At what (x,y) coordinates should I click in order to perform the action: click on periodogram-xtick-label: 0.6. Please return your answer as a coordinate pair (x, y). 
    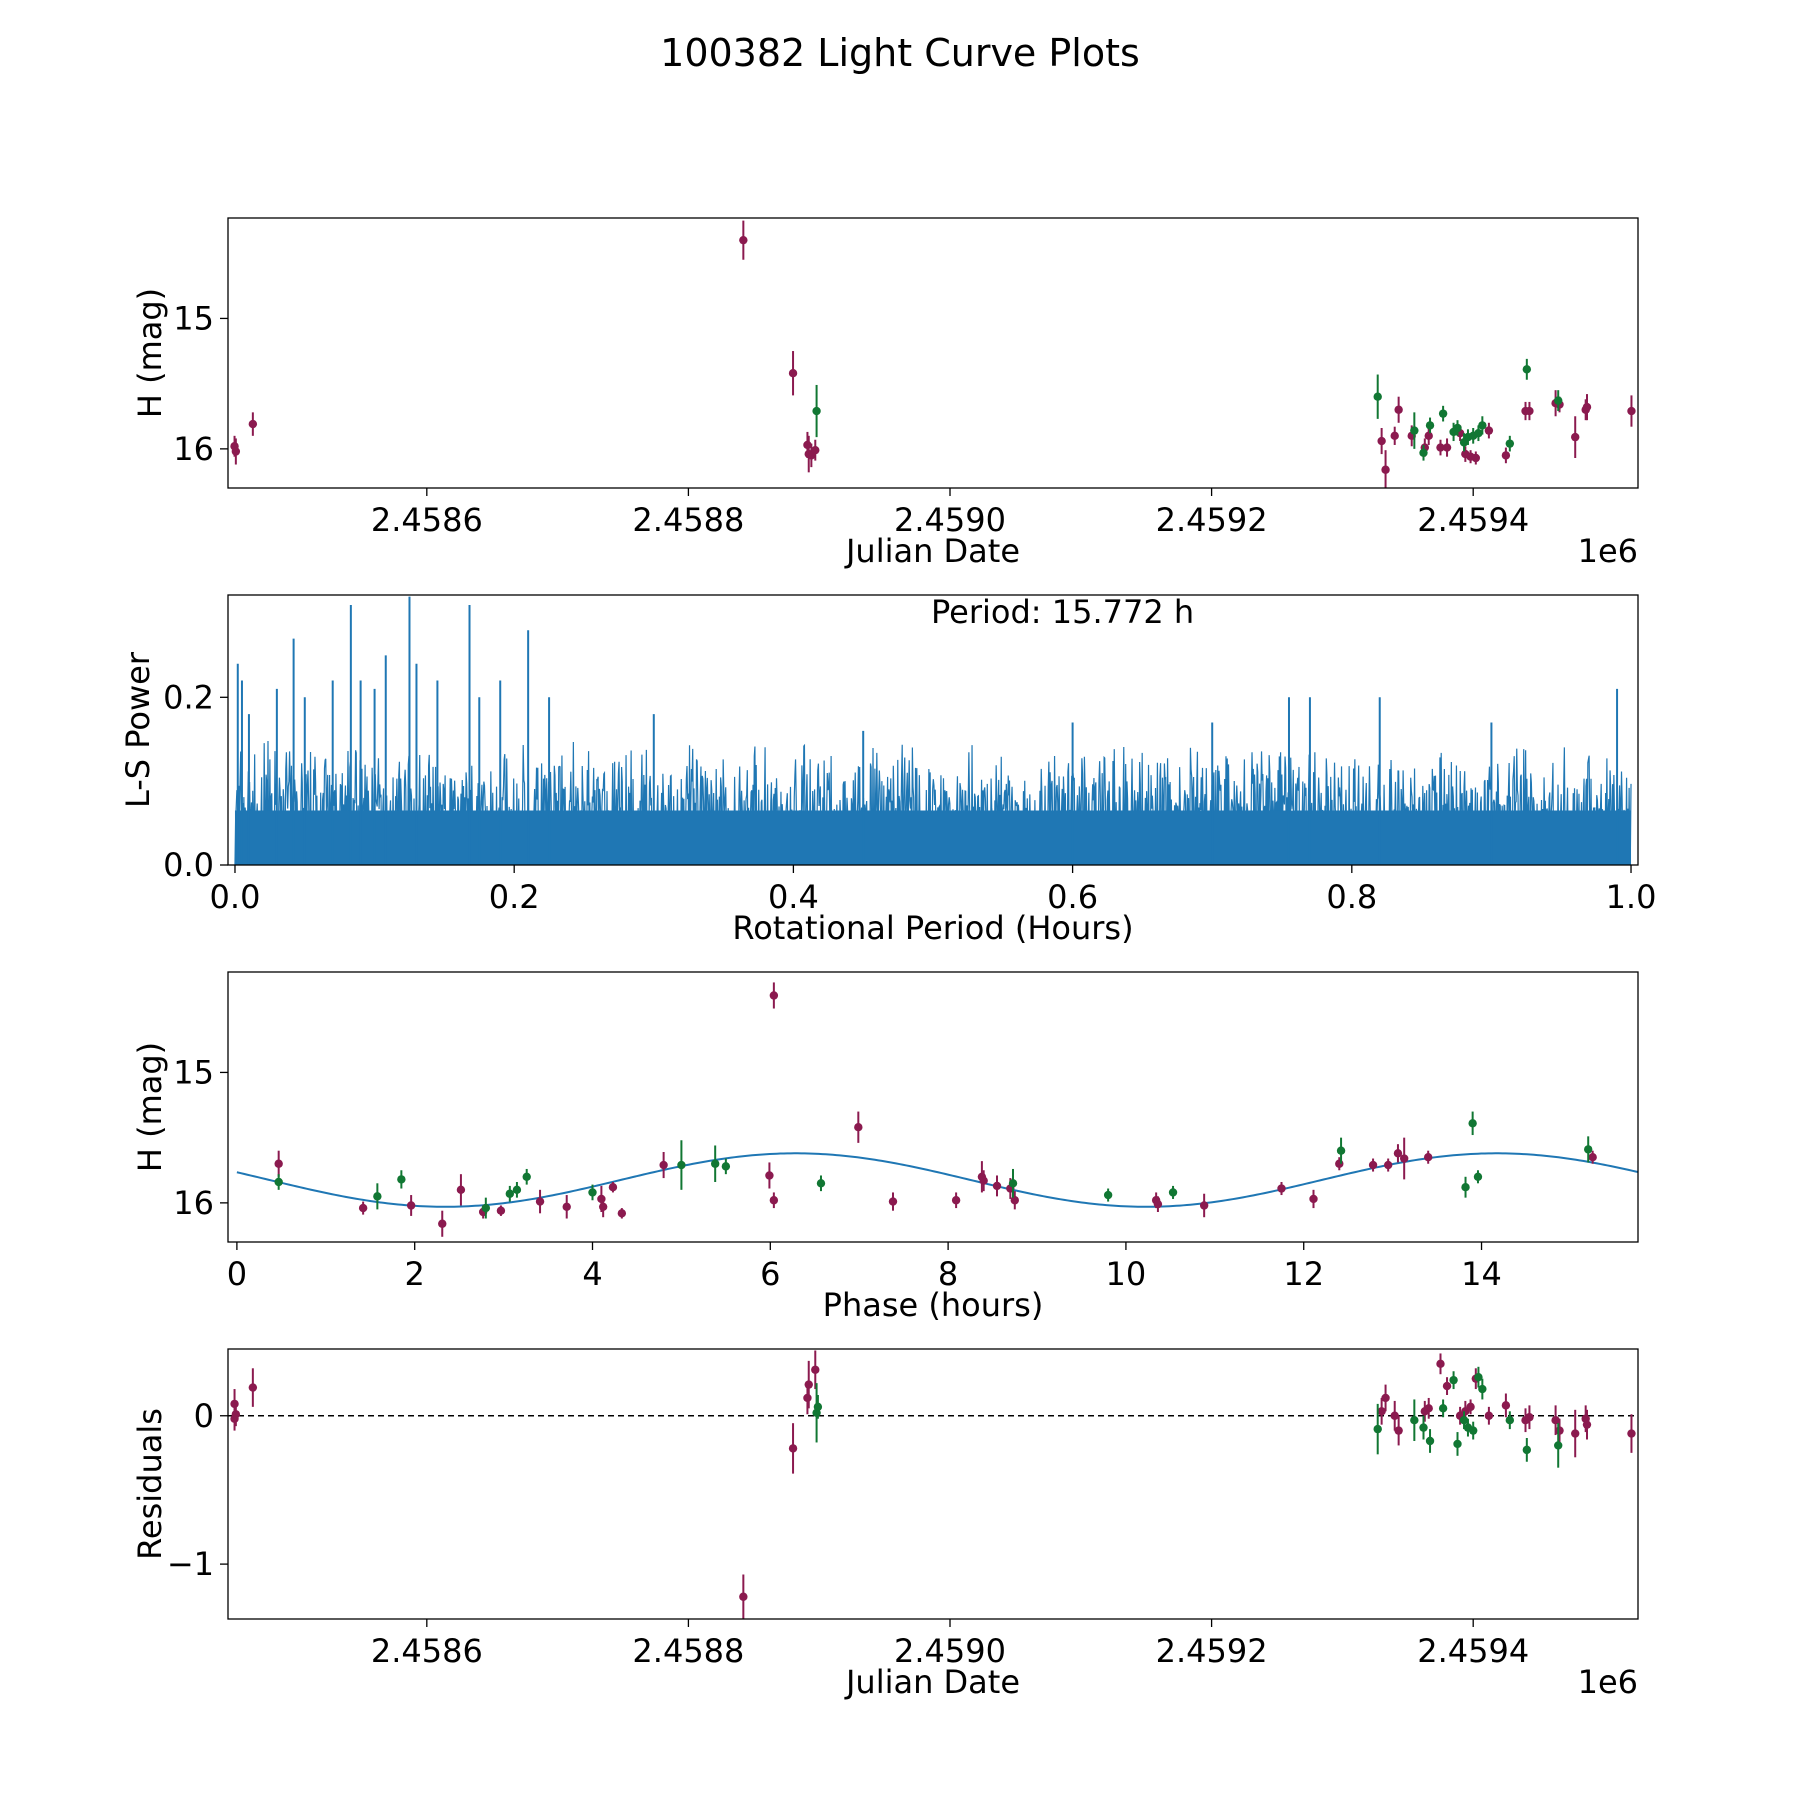
    Looking at the image, I should click on (1072, 897).